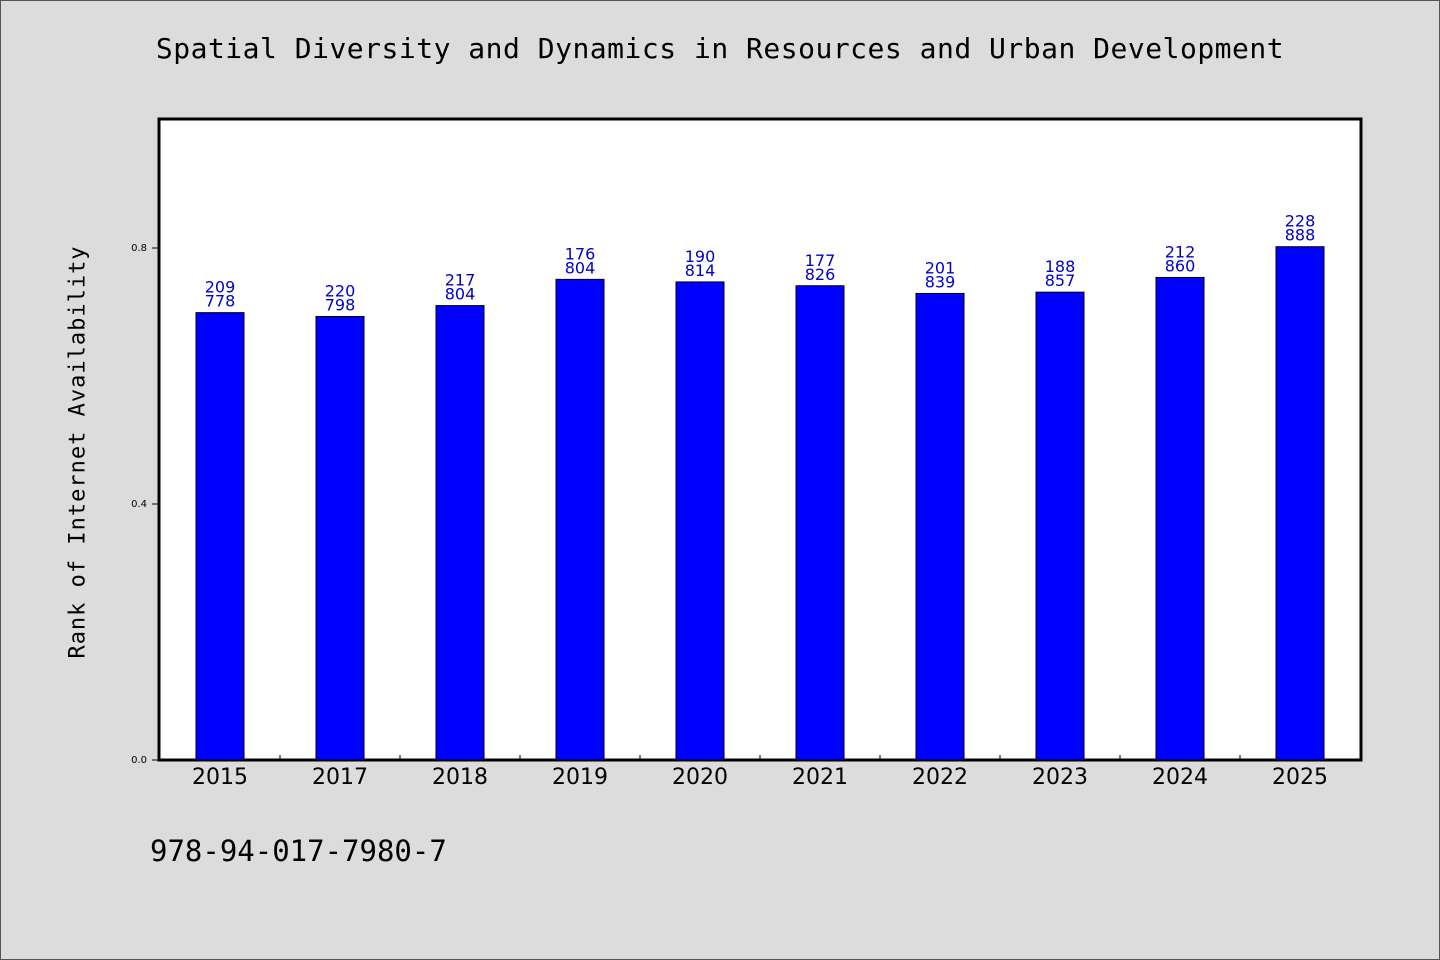 The width and height of the screenshot is (1440, 960). Describe the element at coordinates (340, 304) in the screenshot. I see `data-label: 798` at that location.